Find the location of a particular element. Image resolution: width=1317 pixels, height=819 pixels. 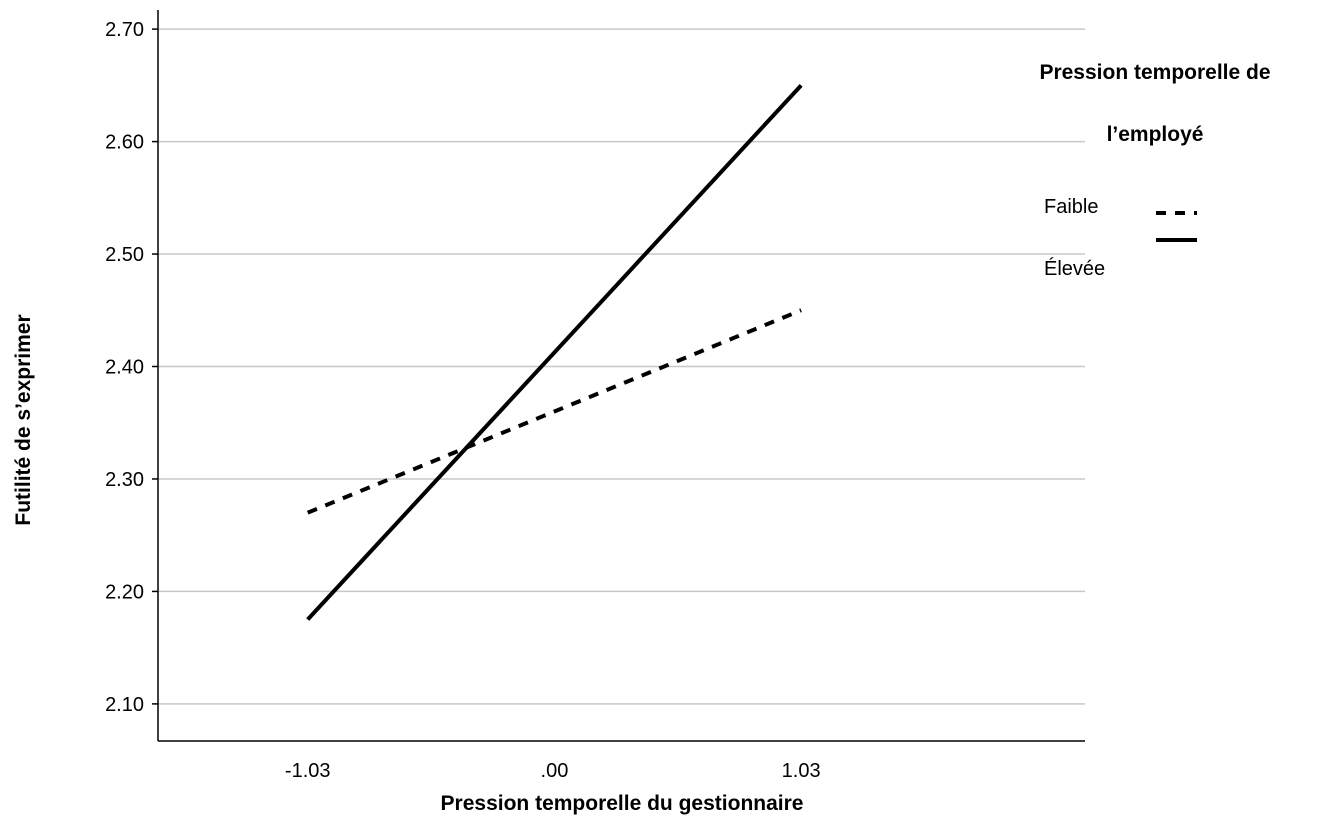

y-tick-label: 2.60 is located at coordinates (124, 143).